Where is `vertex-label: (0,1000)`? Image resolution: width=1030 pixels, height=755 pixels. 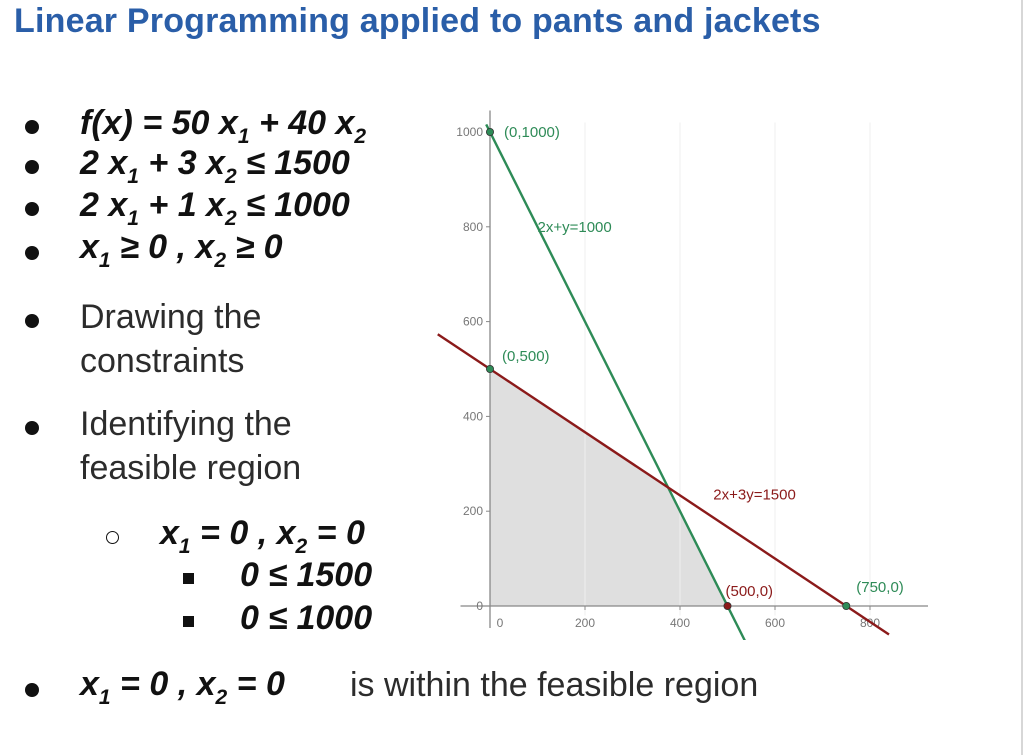
vertex-label: (0,1000) is located at coordinates (532, 132).